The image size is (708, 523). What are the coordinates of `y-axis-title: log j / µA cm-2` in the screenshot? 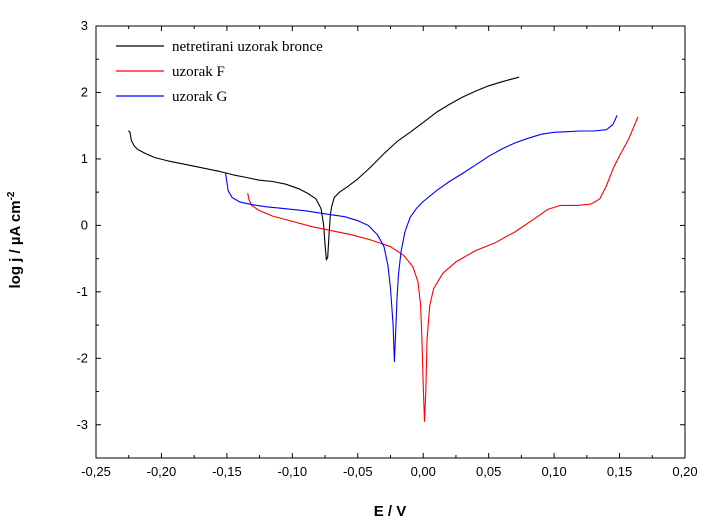 It's located at (15, 239).